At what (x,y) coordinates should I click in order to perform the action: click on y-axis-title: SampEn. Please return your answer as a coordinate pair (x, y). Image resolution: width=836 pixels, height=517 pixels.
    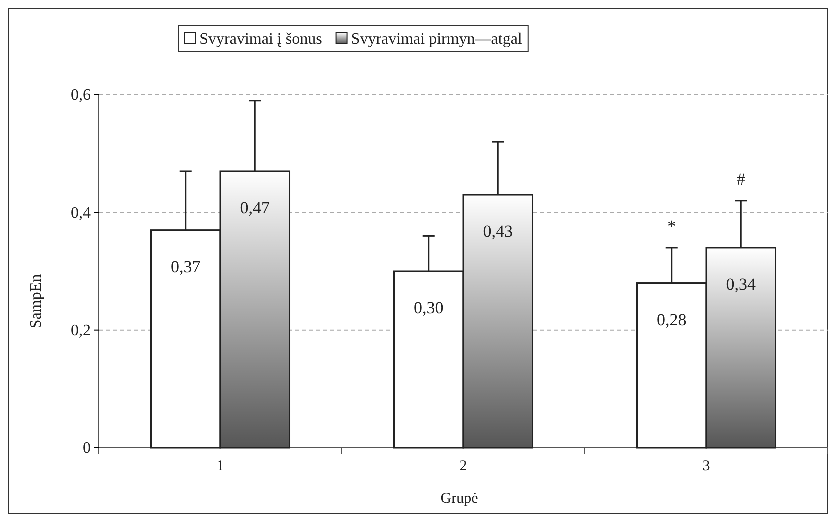
    Looking at the image, I should click on (36, 301).